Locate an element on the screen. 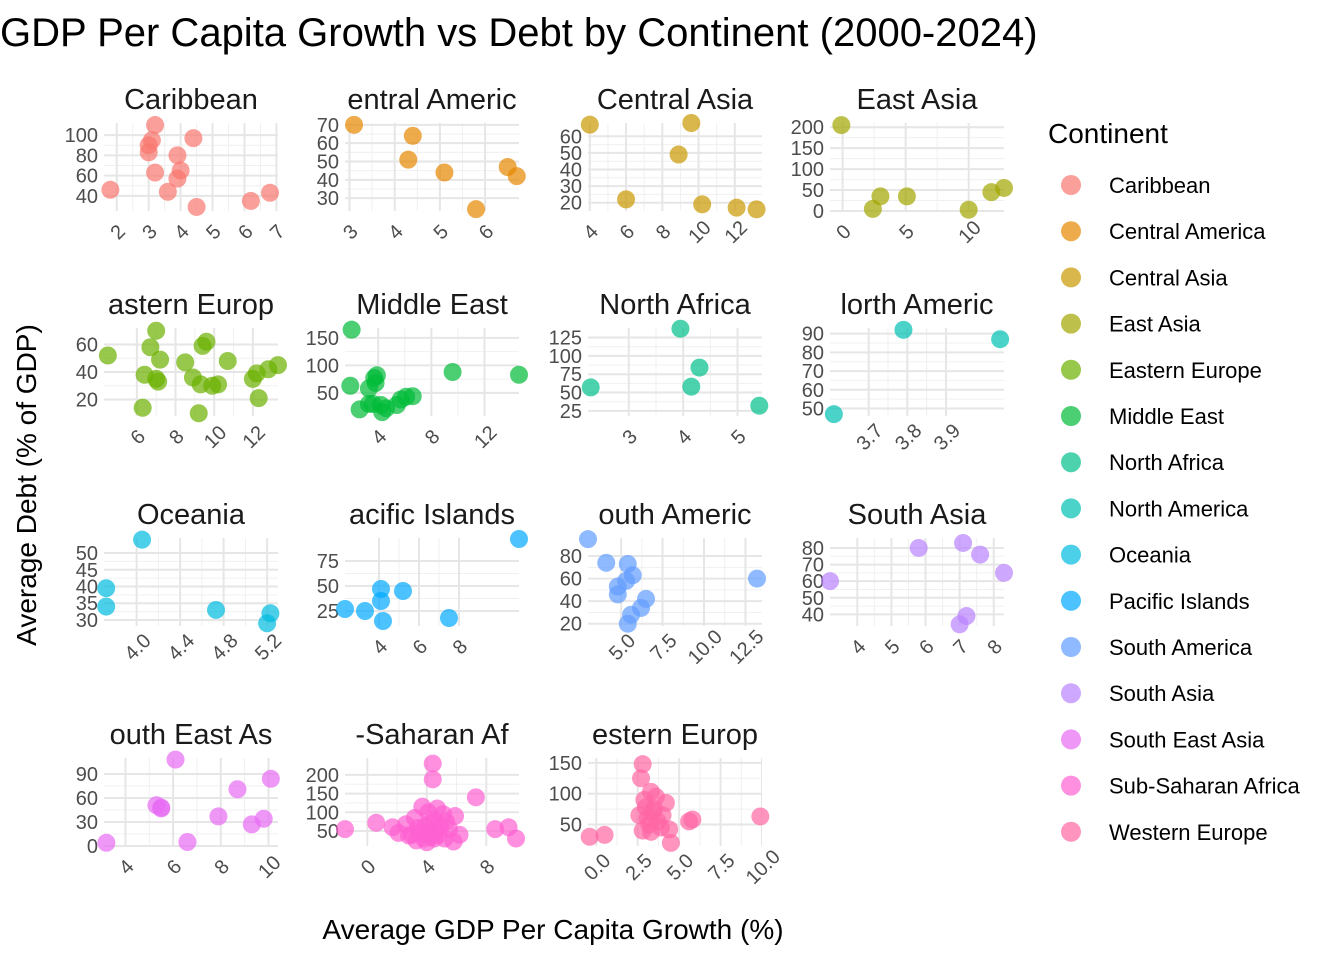 The image size is (1344, 965). y-tick-label: 70 is located at coordinates (328, 126).